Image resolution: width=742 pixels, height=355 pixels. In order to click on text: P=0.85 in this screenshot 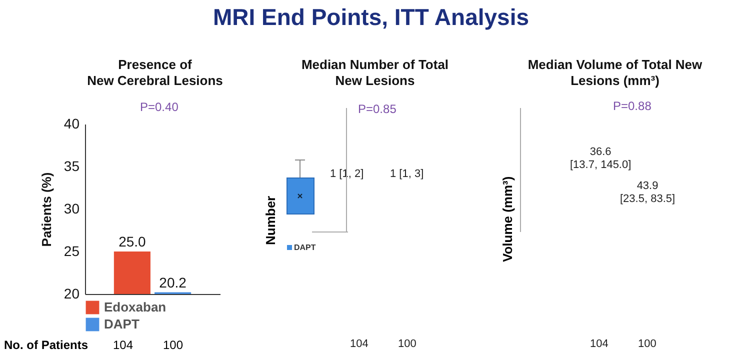, I will do `click(377, 109)`.